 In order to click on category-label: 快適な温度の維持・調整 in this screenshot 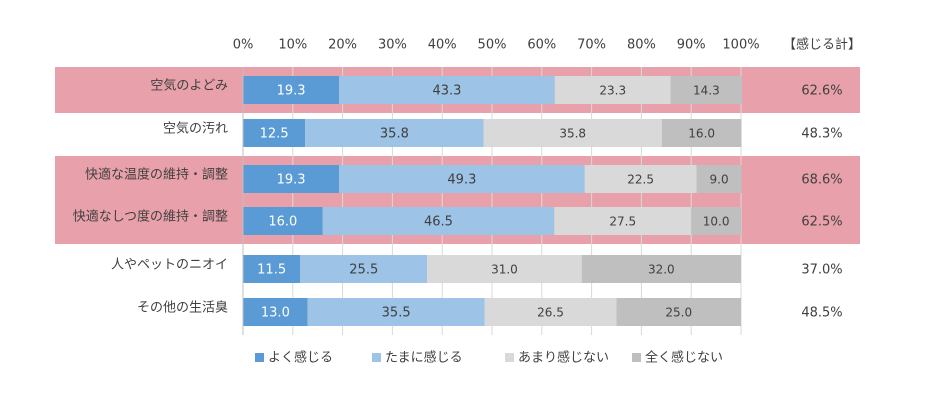, I will do `click(156, 175)`.